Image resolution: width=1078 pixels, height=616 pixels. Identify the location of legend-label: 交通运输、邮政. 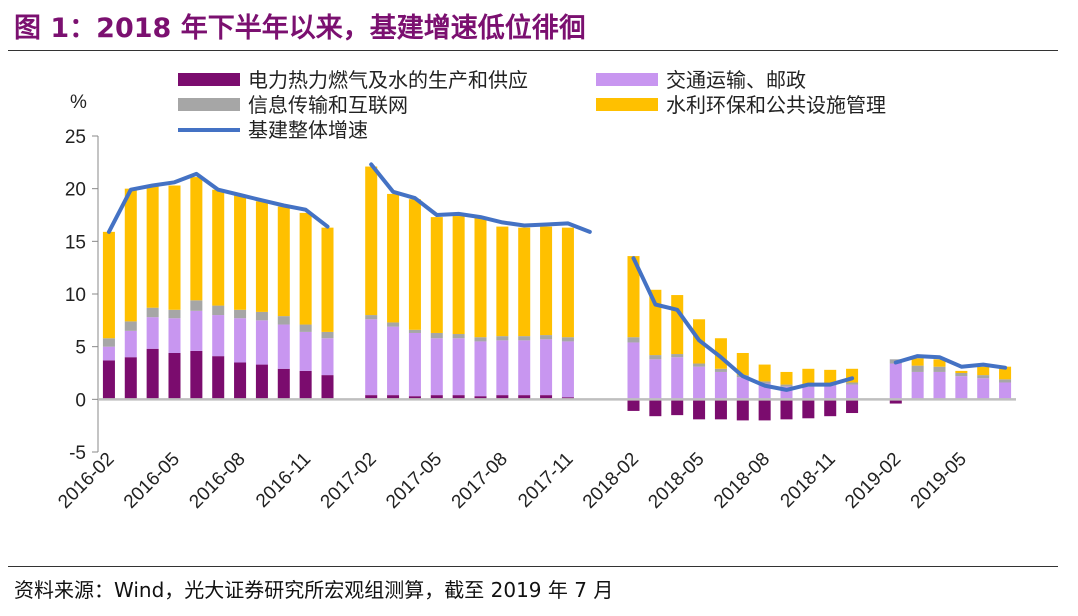
(736, 80).